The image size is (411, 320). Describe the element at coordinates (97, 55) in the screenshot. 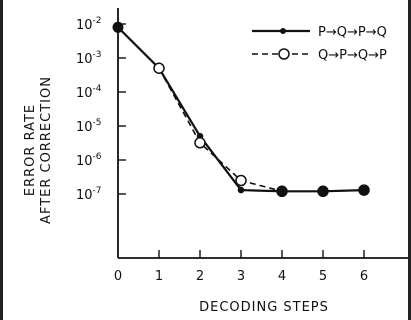

I see `y-tick-label-exponent: -3` at that location.